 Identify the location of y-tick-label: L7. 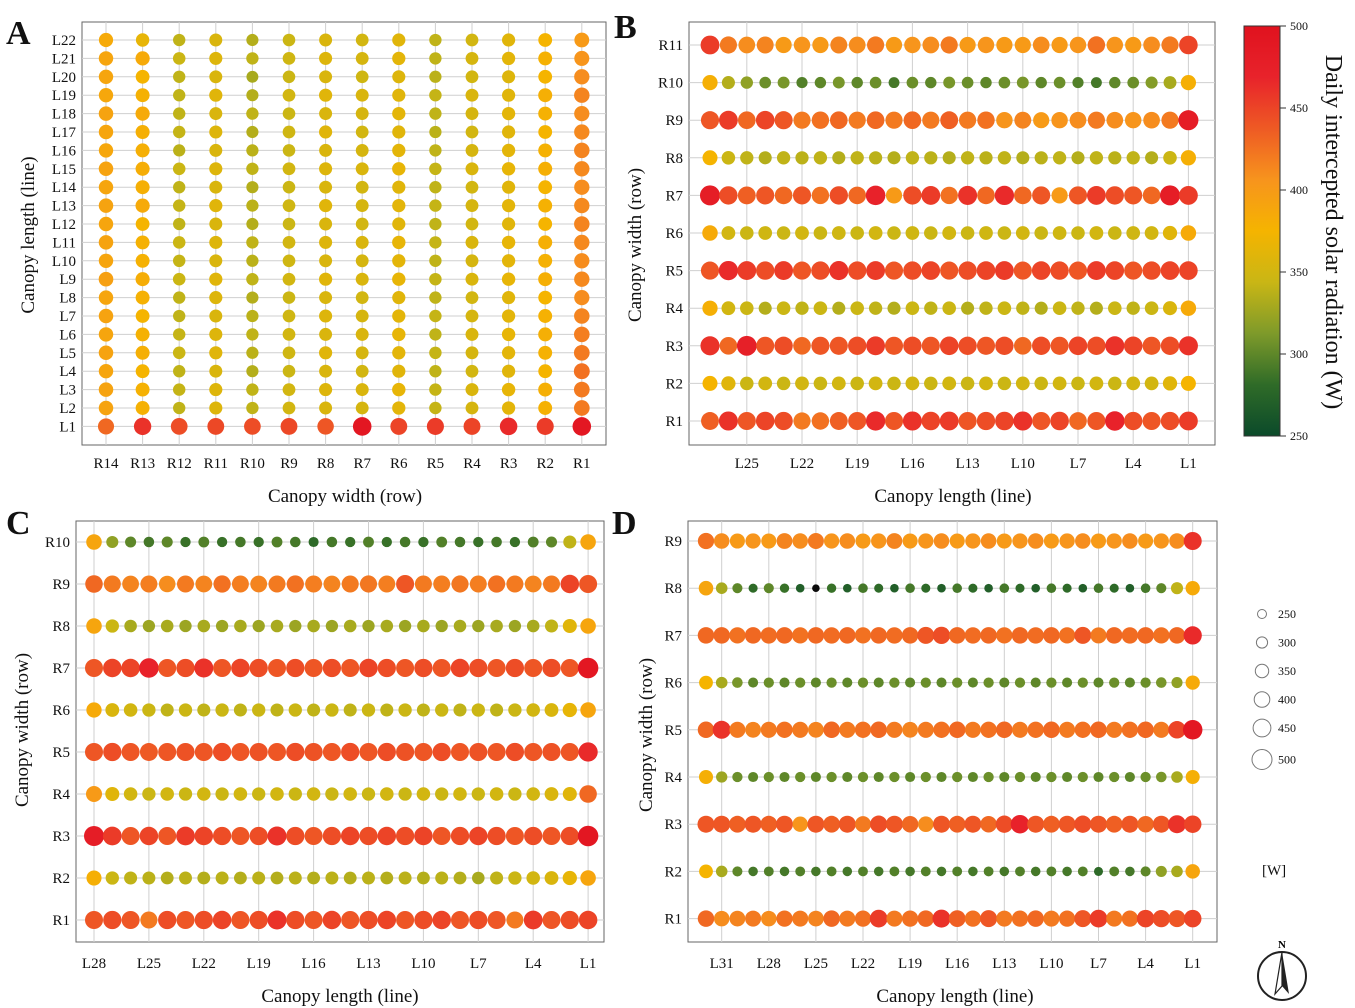
(67, 317).